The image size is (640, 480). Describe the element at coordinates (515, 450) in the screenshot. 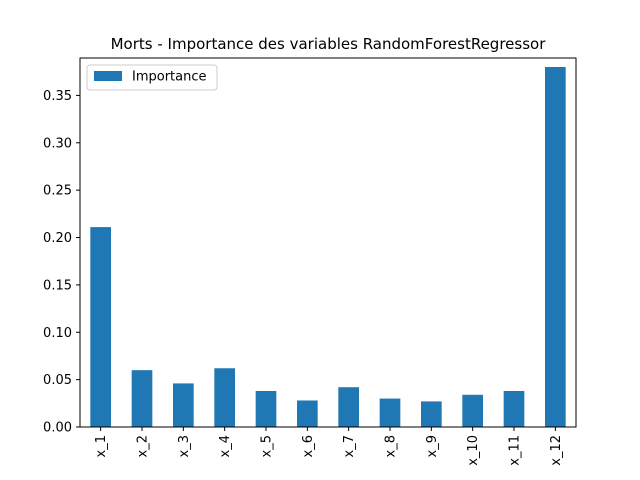

I see `x-tick-label: x_11` at that location.